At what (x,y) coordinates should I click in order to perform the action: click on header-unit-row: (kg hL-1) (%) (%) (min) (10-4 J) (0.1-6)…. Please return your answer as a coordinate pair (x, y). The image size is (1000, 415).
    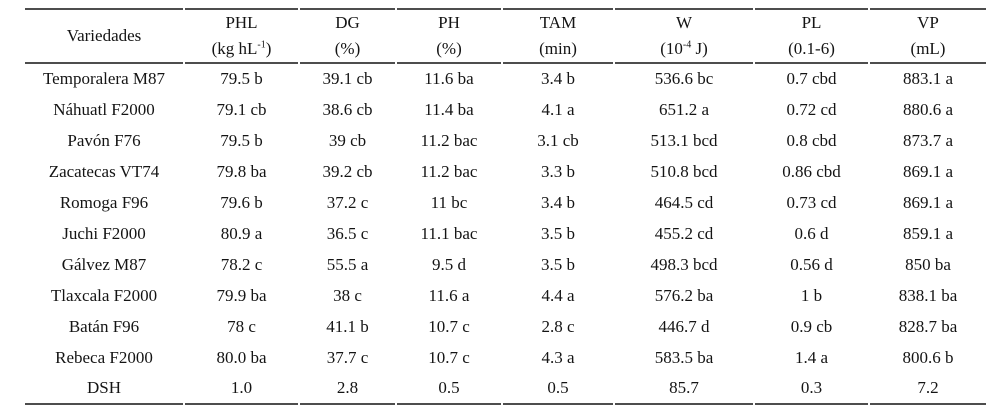
    Looking at the image, I should click on (505, 50).